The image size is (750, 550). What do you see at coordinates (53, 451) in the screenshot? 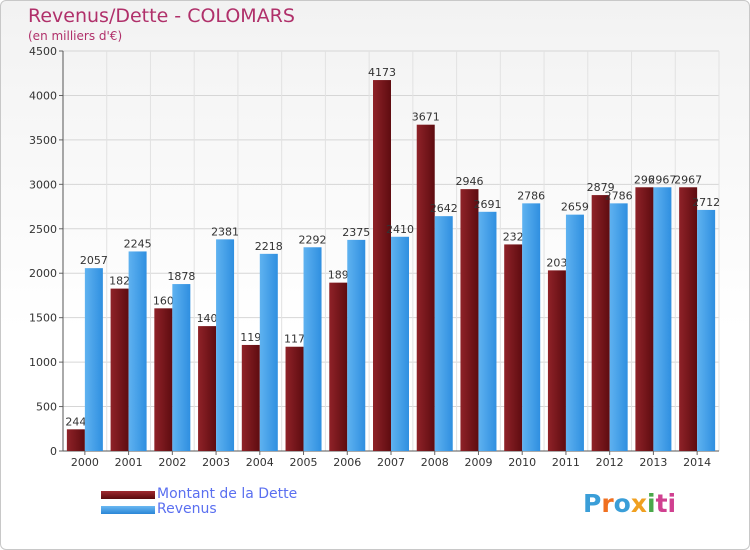
I see `y-tick-label: 0` at bounding box center [53, 451].